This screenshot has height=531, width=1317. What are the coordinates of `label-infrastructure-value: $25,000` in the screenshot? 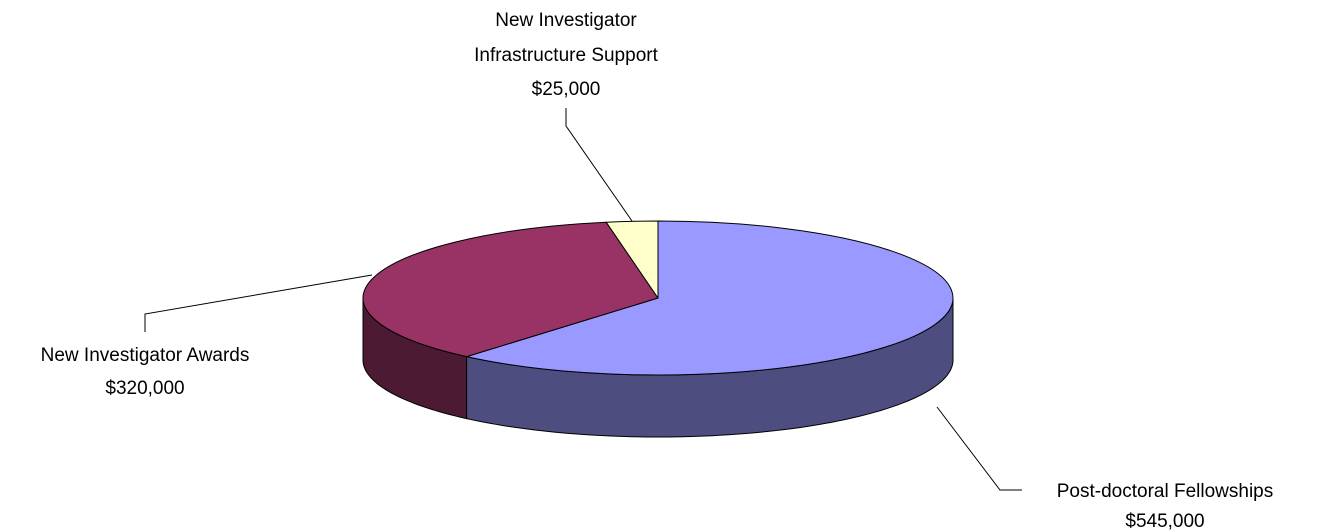 It's located at (566, 89).